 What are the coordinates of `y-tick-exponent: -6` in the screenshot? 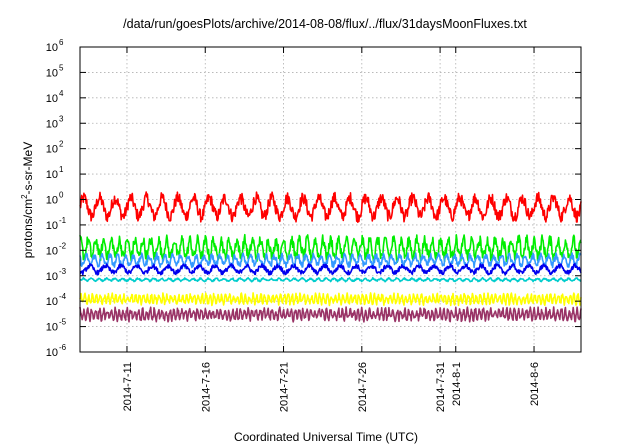 It's located at (63, 347).